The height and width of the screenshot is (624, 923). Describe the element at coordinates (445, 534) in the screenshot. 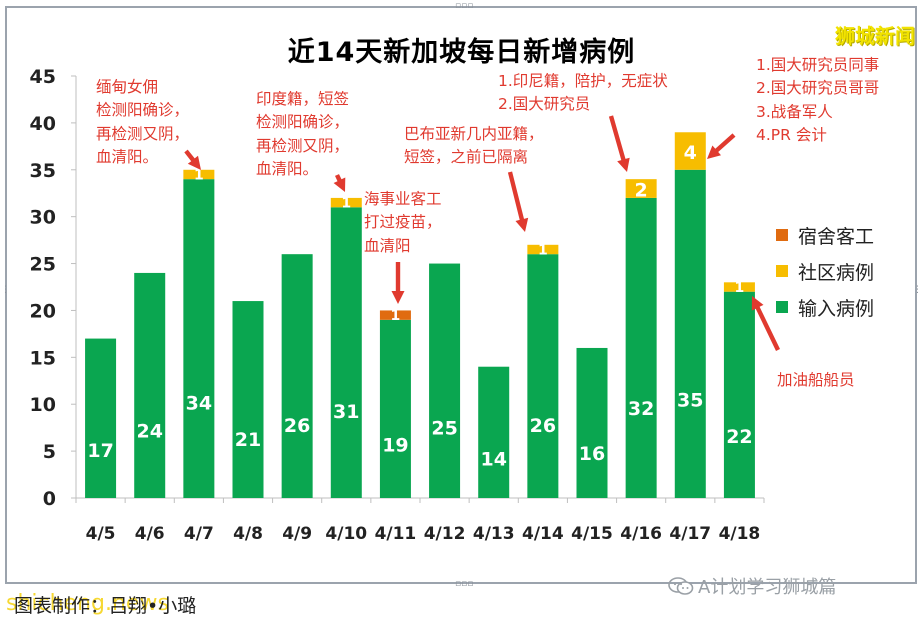

I see `x-tick-label: 4/12` at that location.